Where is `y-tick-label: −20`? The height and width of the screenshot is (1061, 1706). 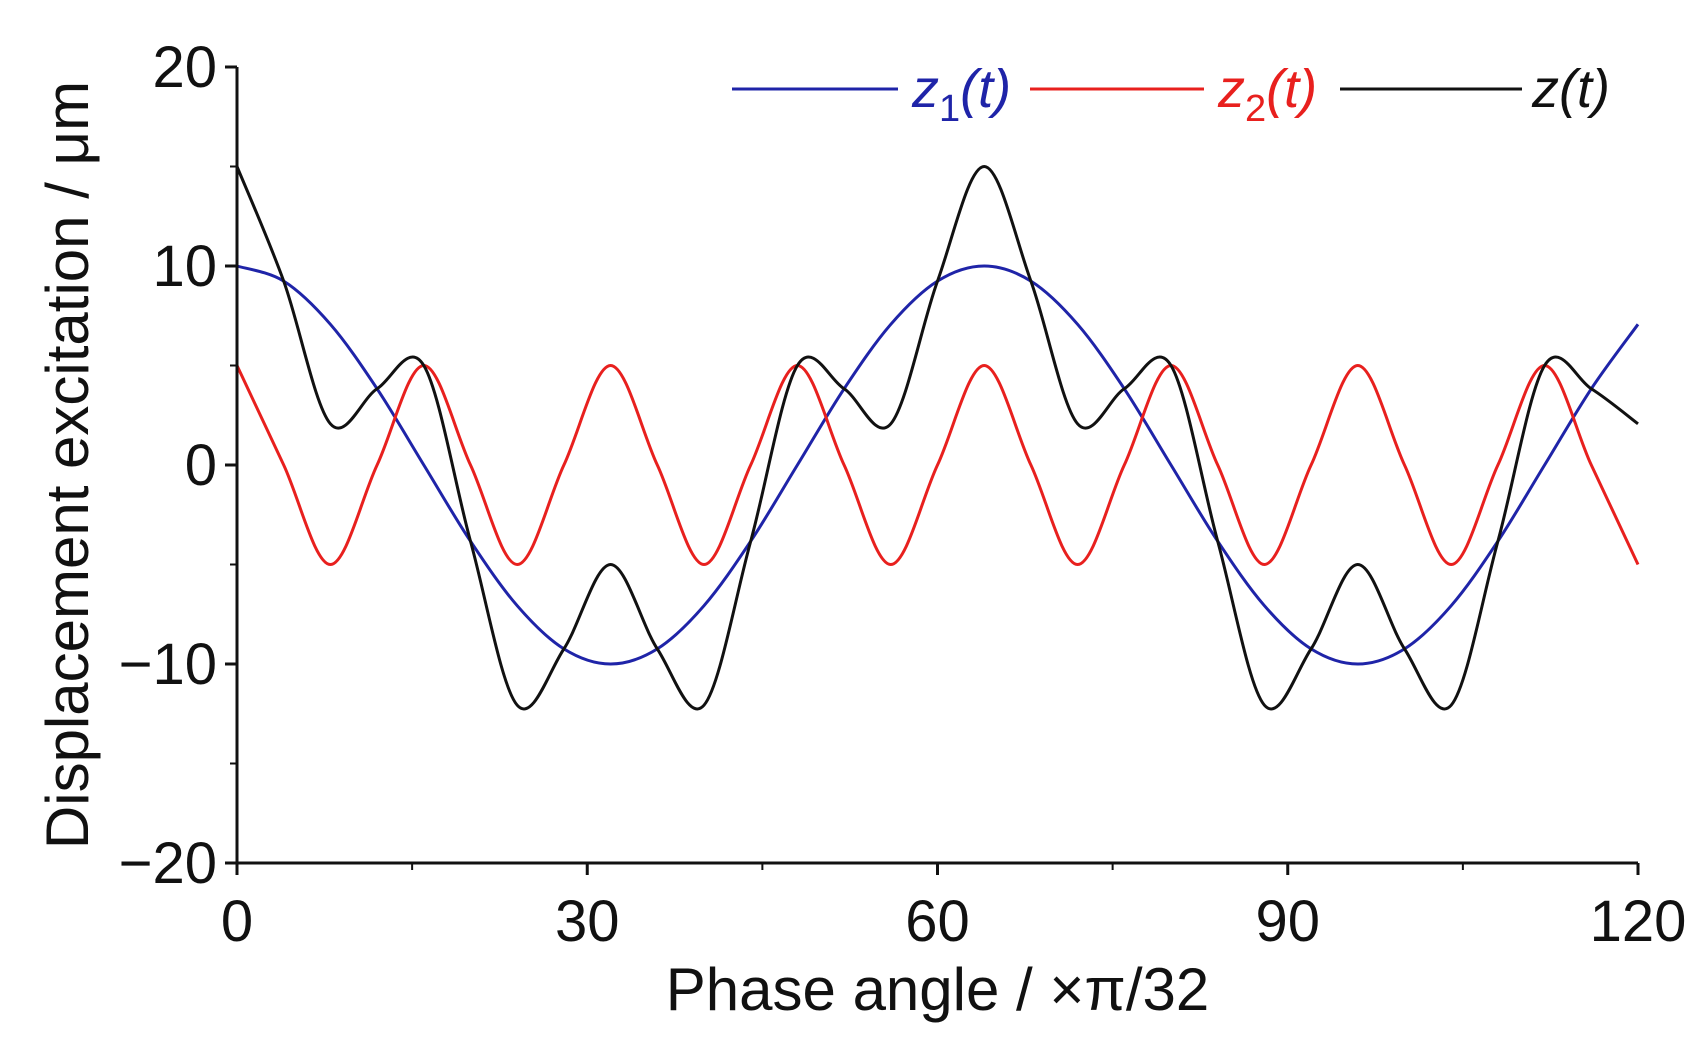 y-tick-label: −20 is located at coordinates (168, 863).